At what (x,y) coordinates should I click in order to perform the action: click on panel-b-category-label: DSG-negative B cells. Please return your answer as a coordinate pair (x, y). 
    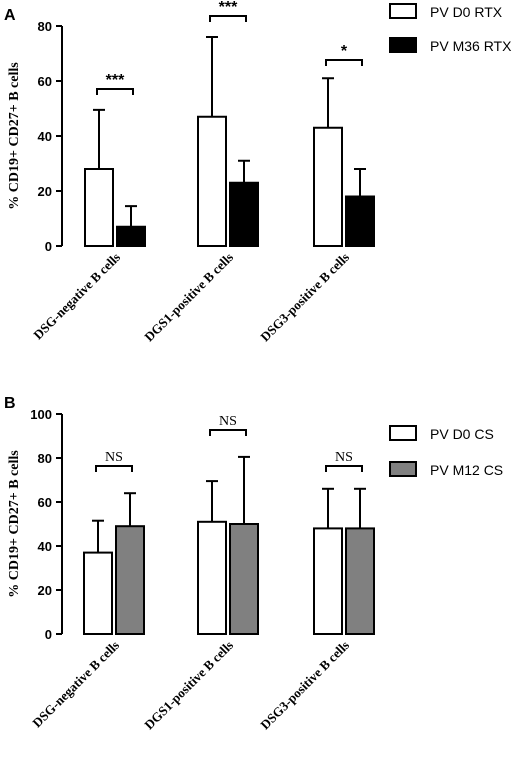
    Looking at the image, I should click on (75, 684).